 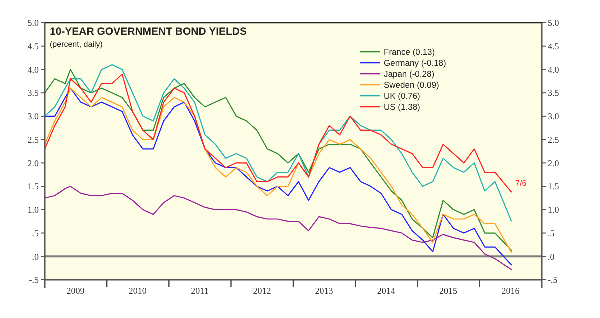 I want to click on x-tick-label: 2016, so click(x=511, y=291).